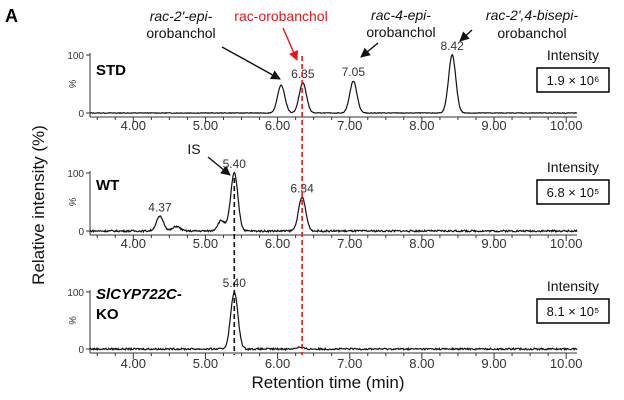  What do you see at coordinates (251, 63) in the screenshot?
I see `arrow-rac-2-epi-orobanchol` at bounding box center [251, 63].